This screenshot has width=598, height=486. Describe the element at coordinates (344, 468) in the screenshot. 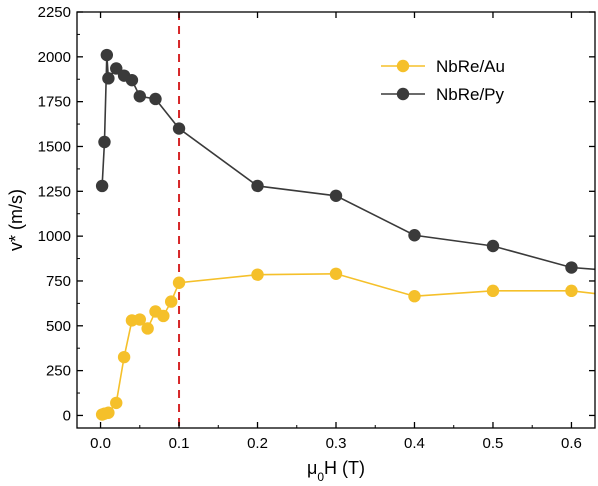

I see `x-axis-title-rest: H (T)` at that location.